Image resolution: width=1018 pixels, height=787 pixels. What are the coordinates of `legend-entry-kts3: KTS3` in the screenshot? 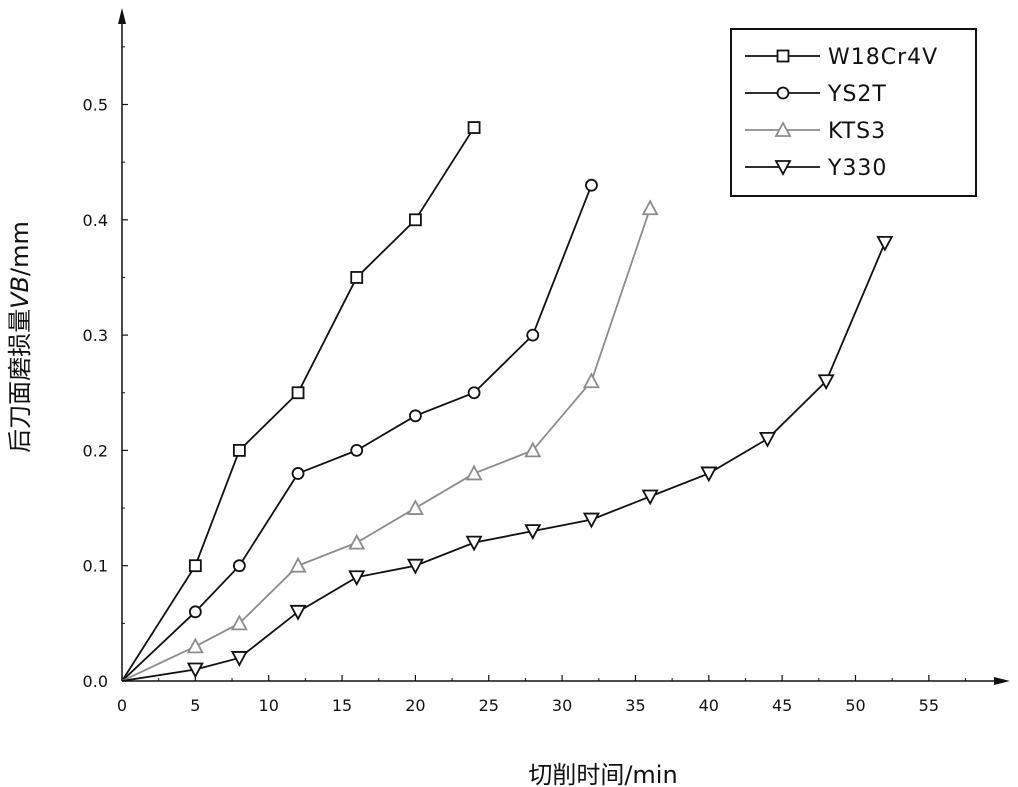 It's located at (815, 131).